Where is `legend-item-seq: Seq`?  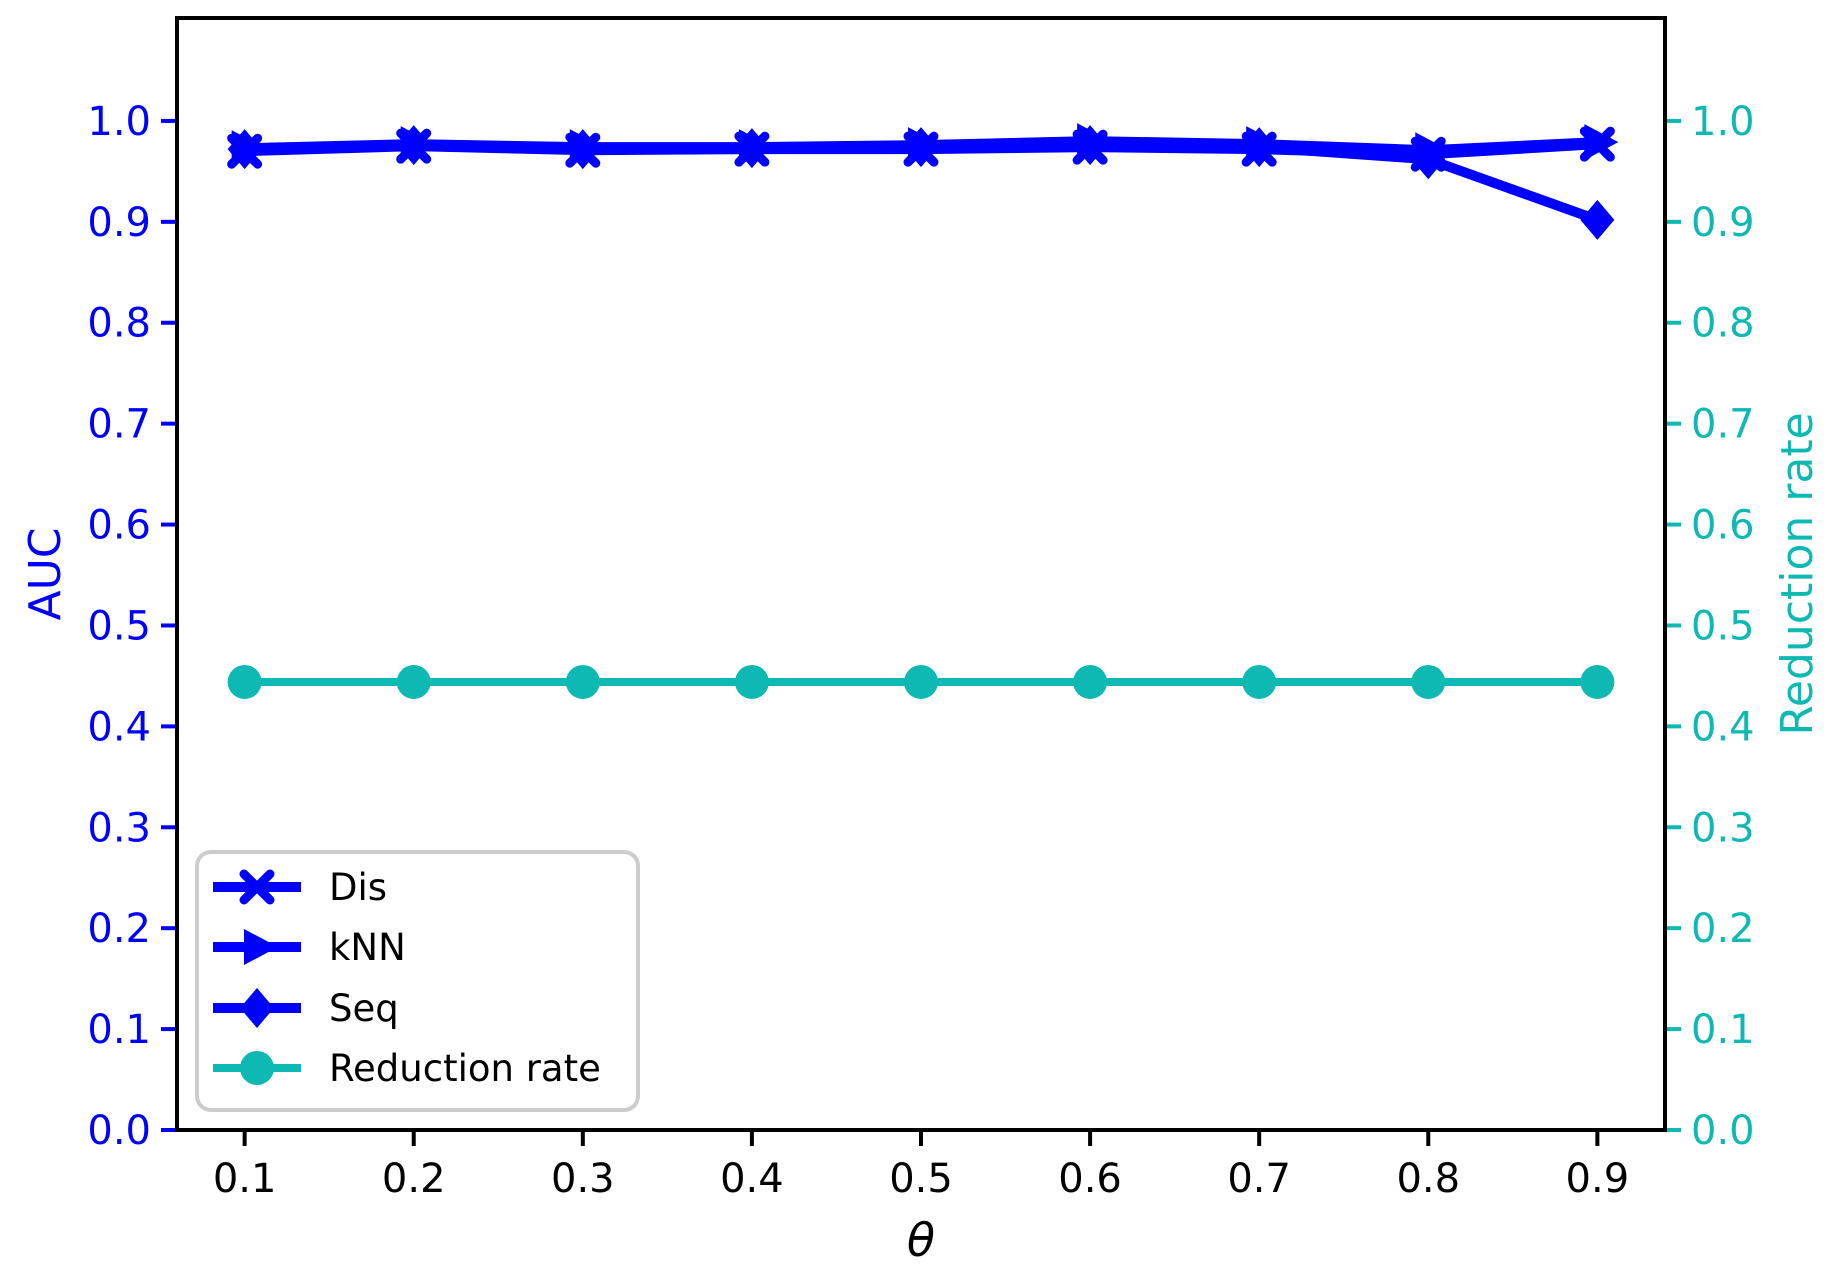 legend-item-seq: Seq is located at coordinates (306, 1008).